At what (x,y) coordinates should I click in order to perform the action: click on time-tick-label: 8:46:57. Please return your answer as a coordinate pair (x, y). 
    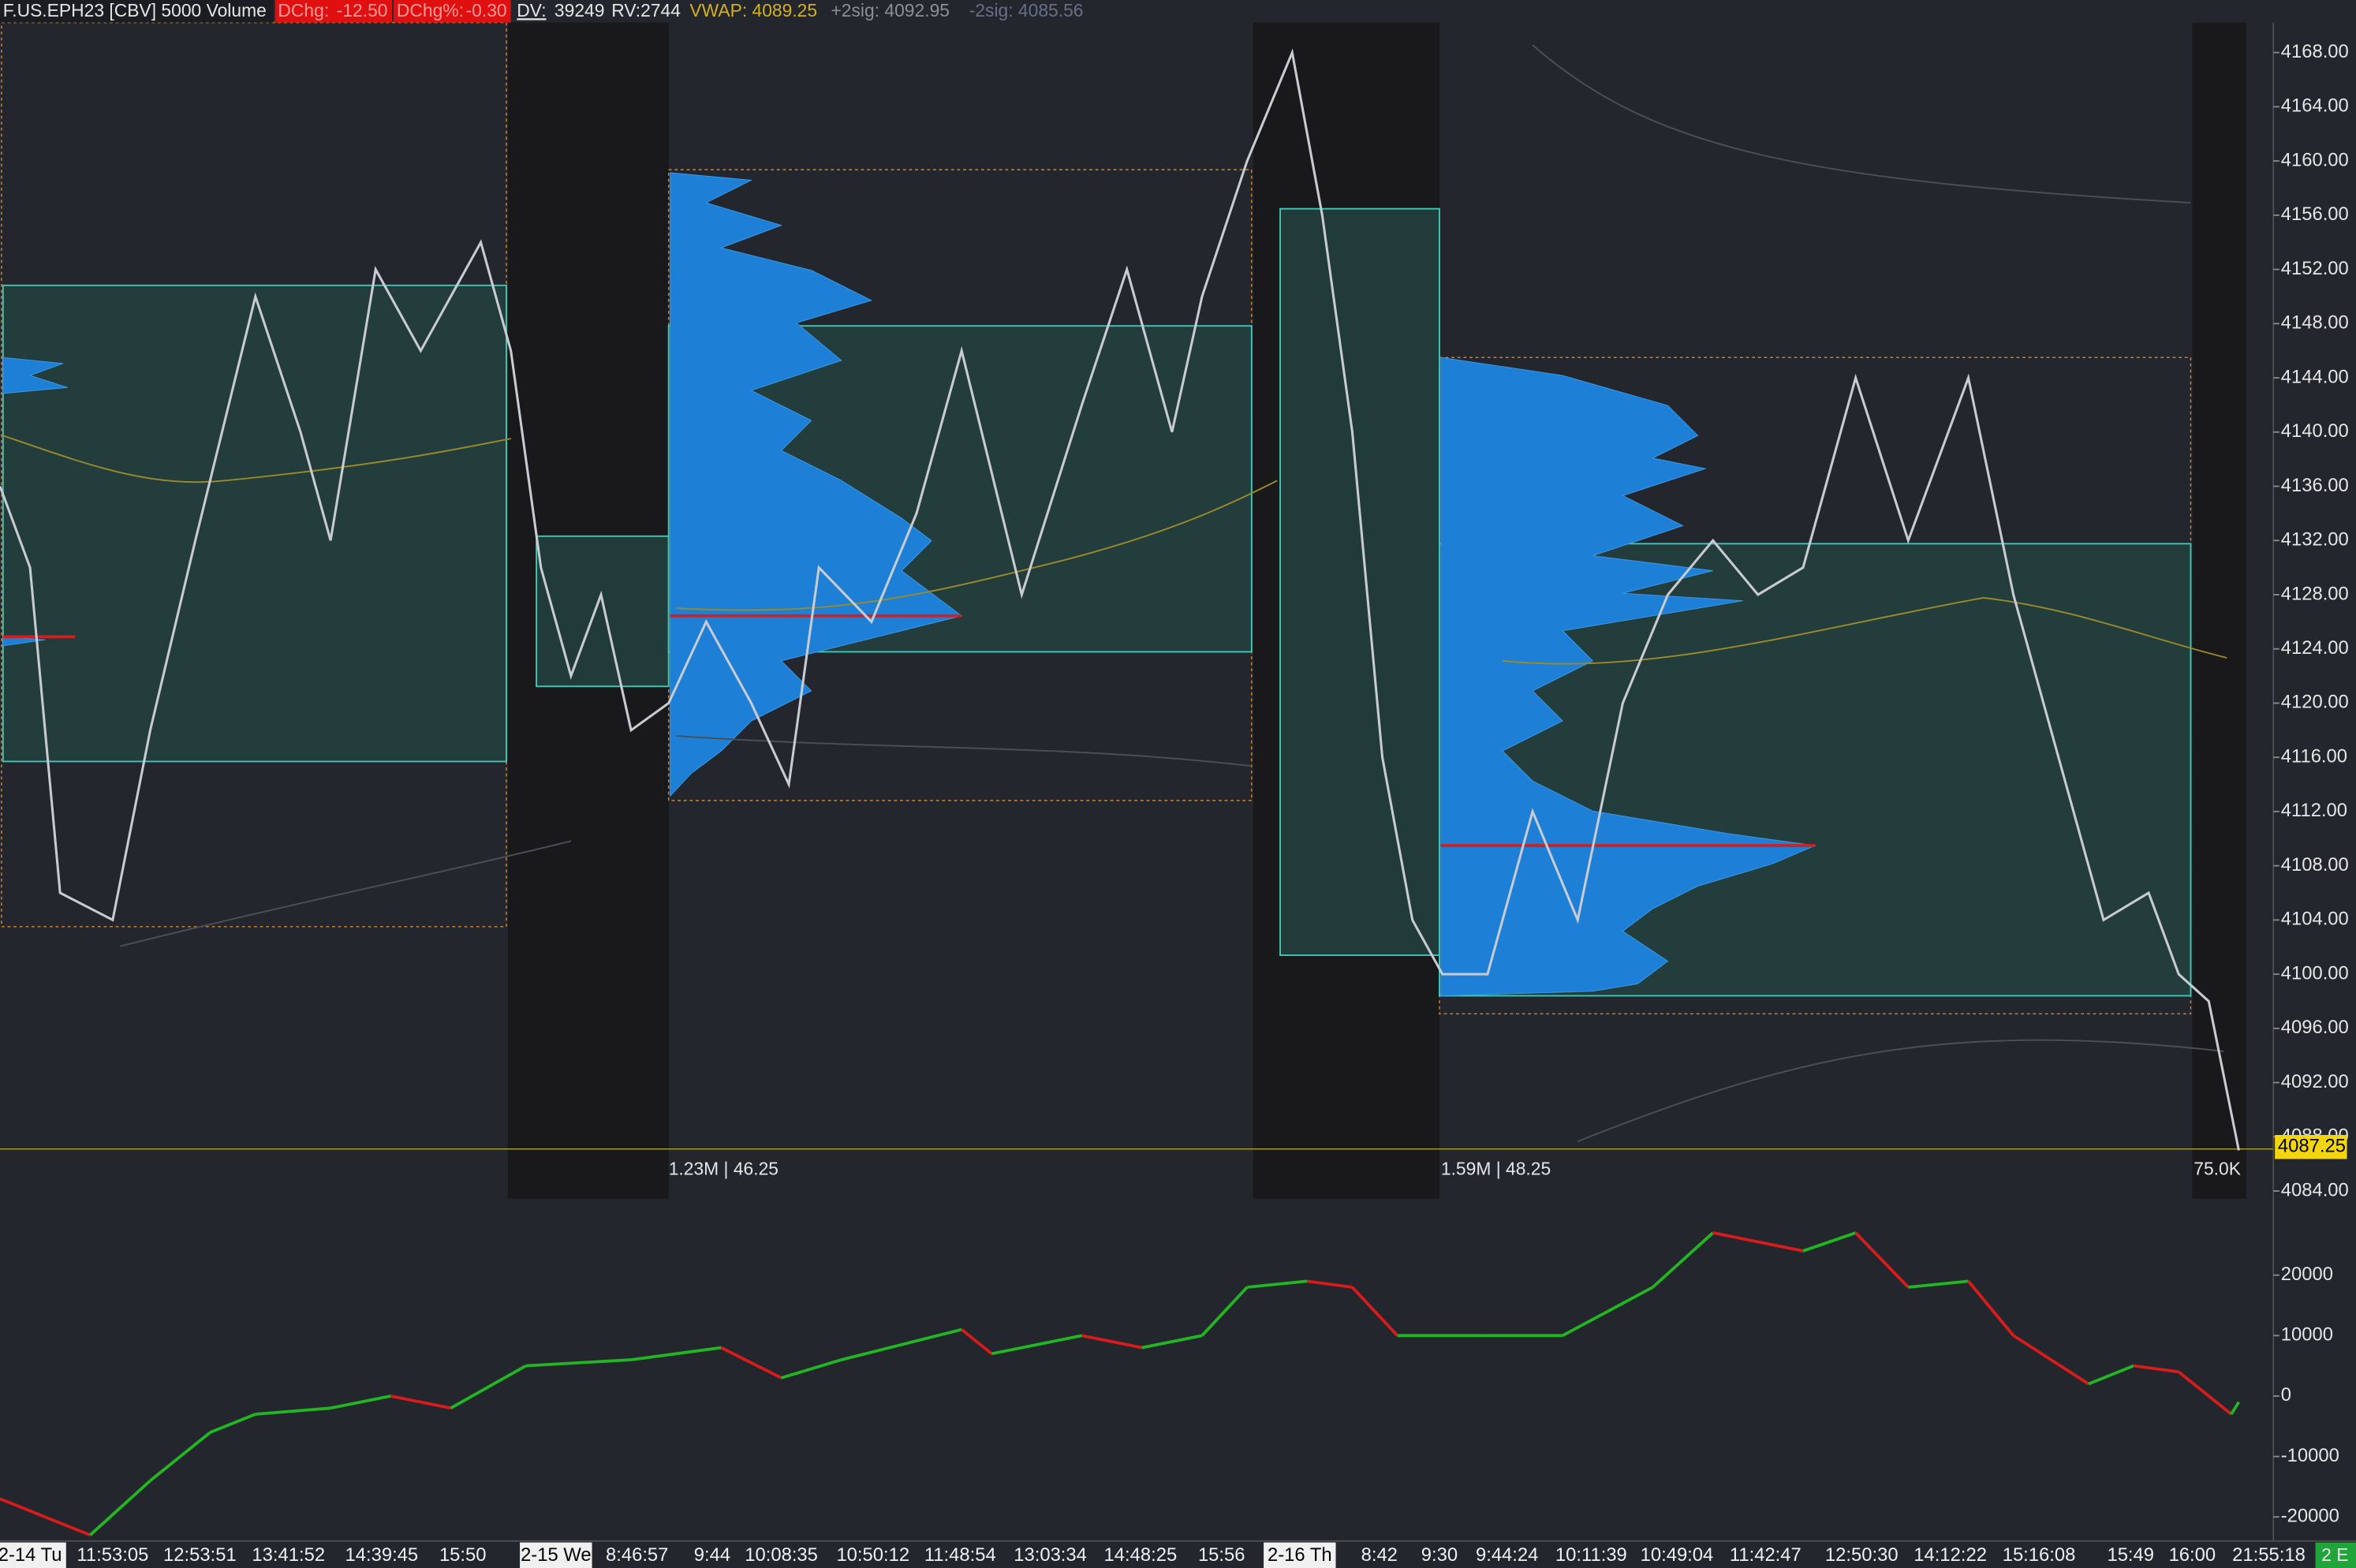
    Looking at the image, I should click on (637, 1555).